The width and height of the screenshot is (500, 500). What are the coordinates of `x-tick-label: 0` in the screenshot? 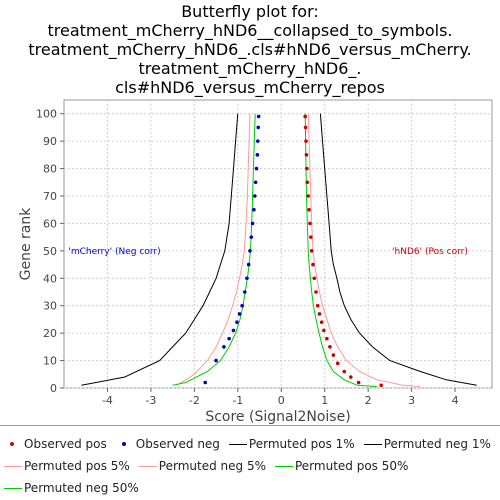 It's located at (281, 400).